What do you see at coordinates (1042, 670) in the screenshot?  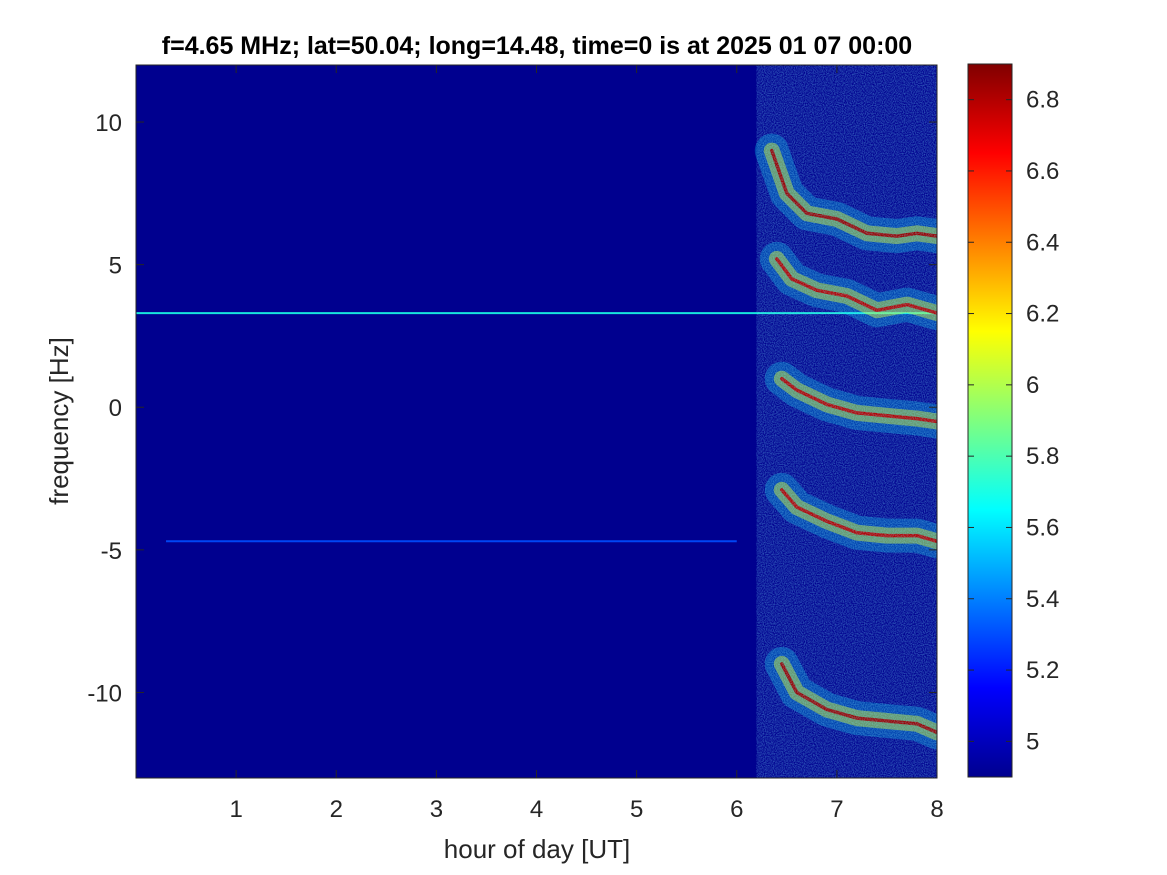 I see `colorbar-tick-label: 5.2` at bounding box center [1042, 670].